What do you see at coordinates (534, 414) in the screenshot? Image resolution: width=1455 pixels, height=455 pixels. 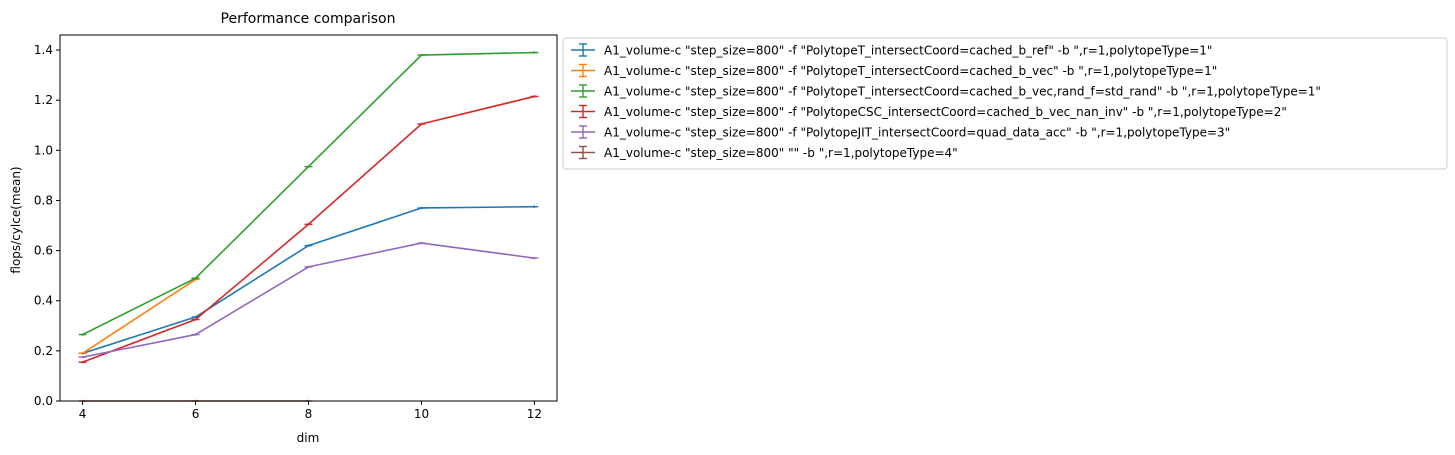 I see `x-tick-label-4: 12` at bounding box center [534, 414].